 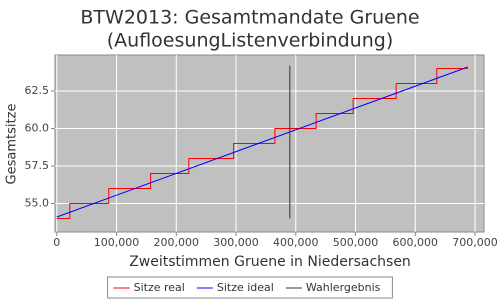 What do you see at coordinates (117, 242) in the screenshot?
I see `x-tick-label: 100,000` at bounding box center [117, 242].